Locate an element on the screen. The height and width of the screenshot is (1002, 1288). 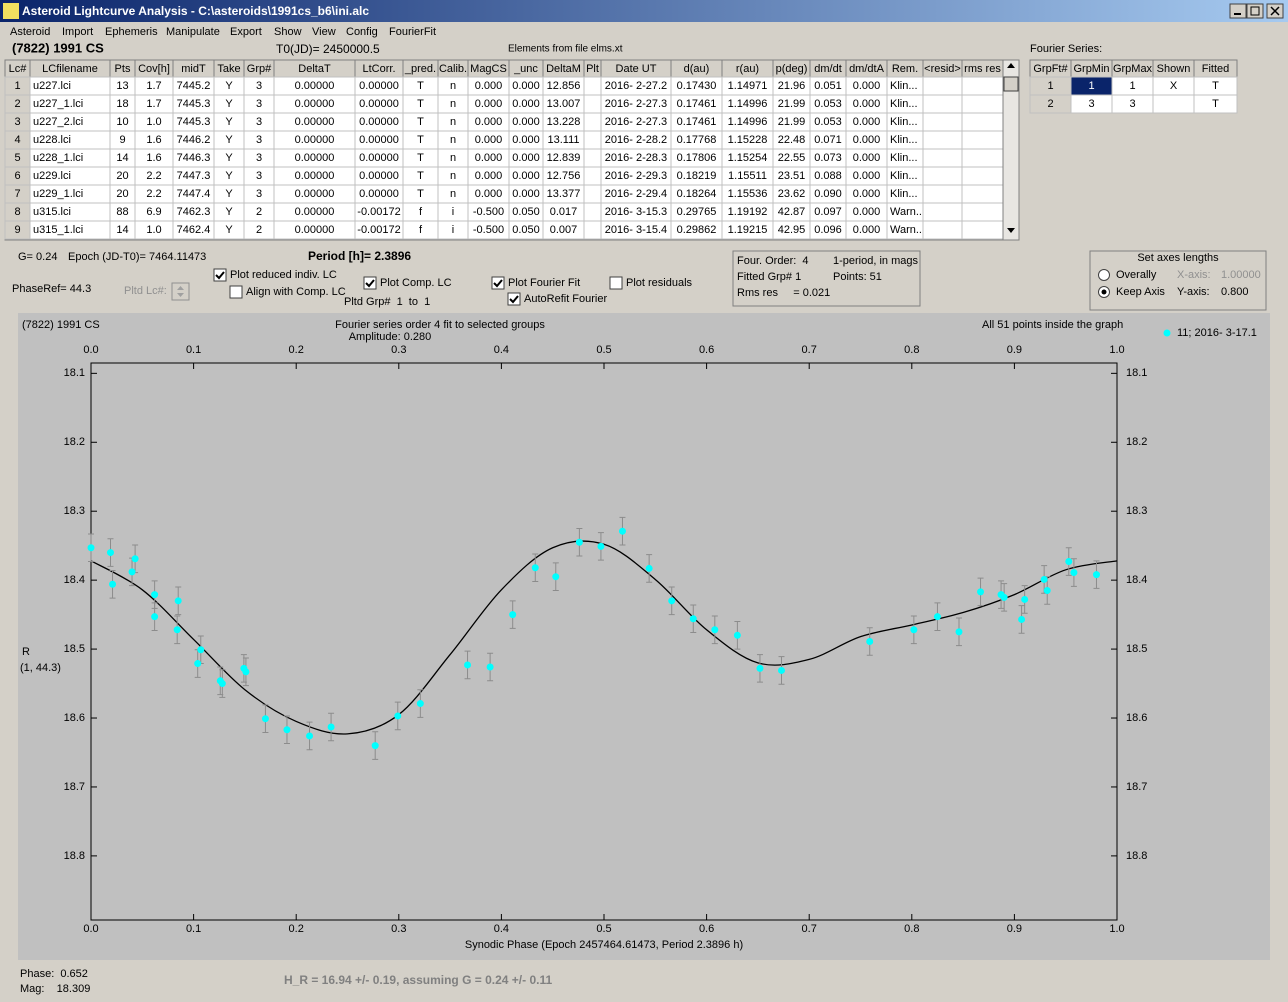
check-mark is located at coordinates (370, 283).